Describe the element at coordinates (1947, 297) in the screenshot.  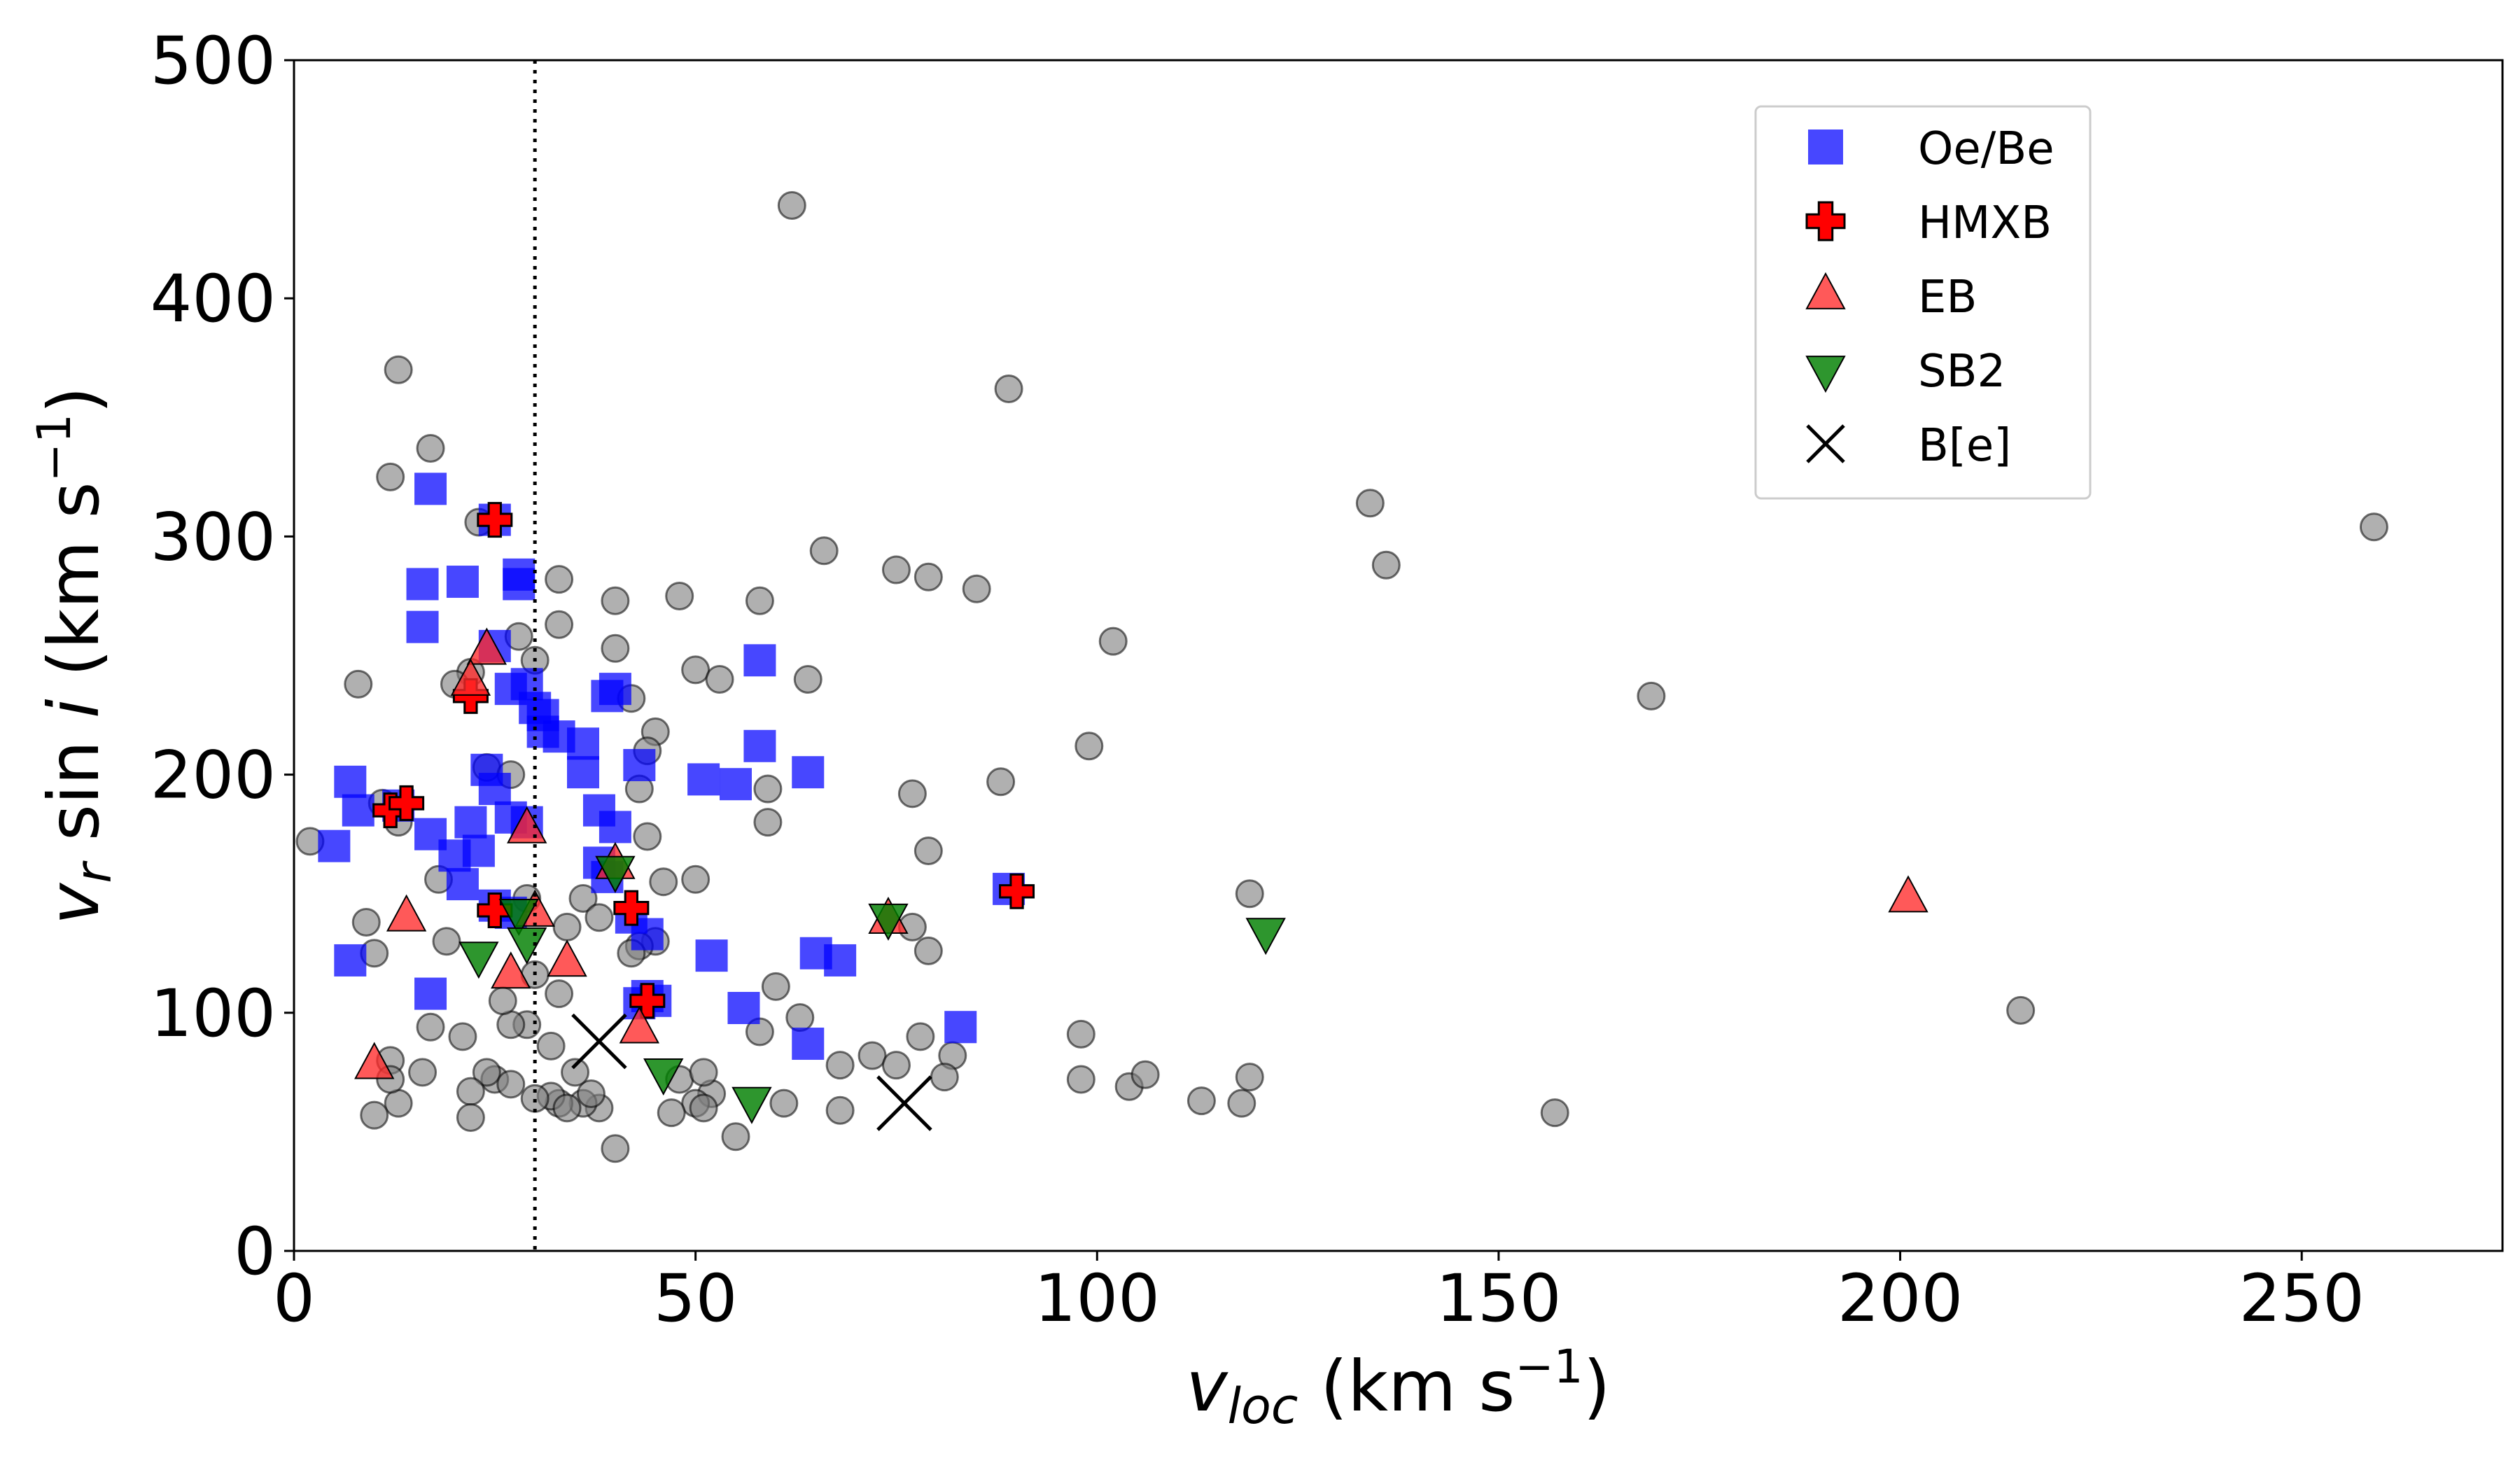
I see `legend-label: EB` at that location.